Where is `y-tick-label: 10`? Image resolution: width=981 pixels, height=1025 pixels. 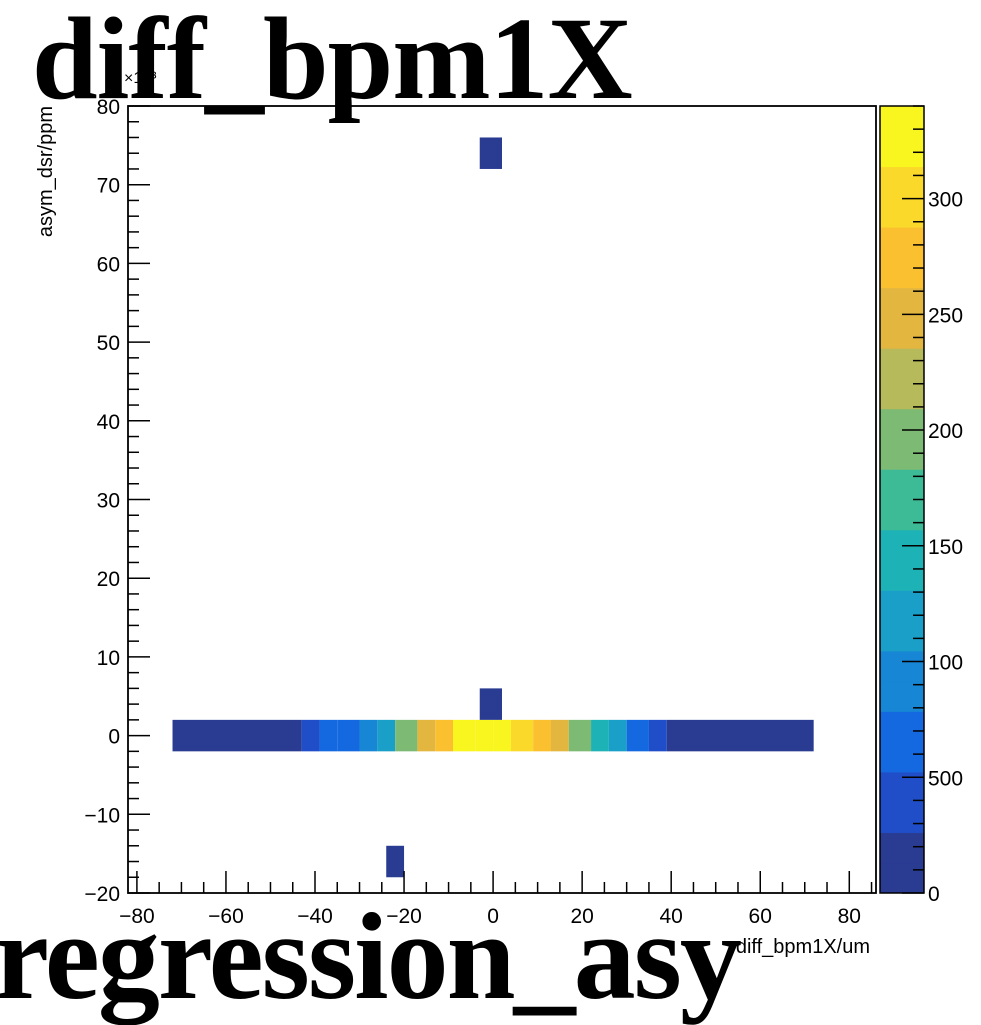 y-tick-label: 10 is located at coordinates (108, 658).